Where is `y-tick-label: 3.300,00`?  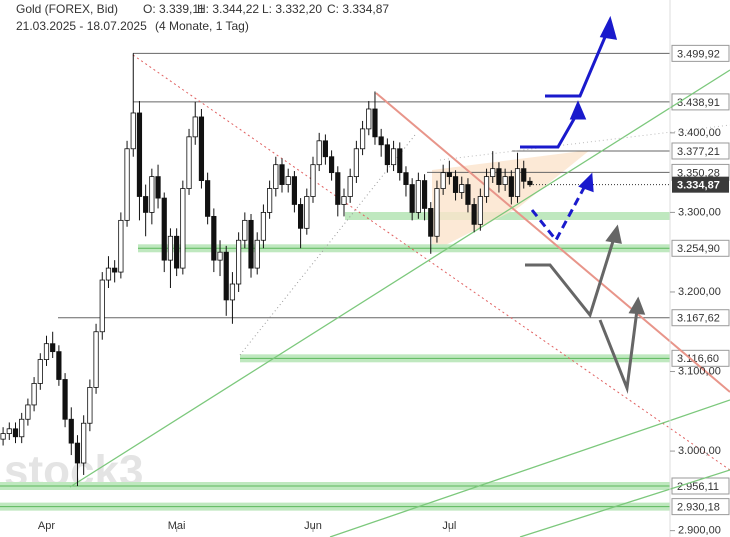
y-tick-label: 3.300,00 is located at coordinates (699, 212).